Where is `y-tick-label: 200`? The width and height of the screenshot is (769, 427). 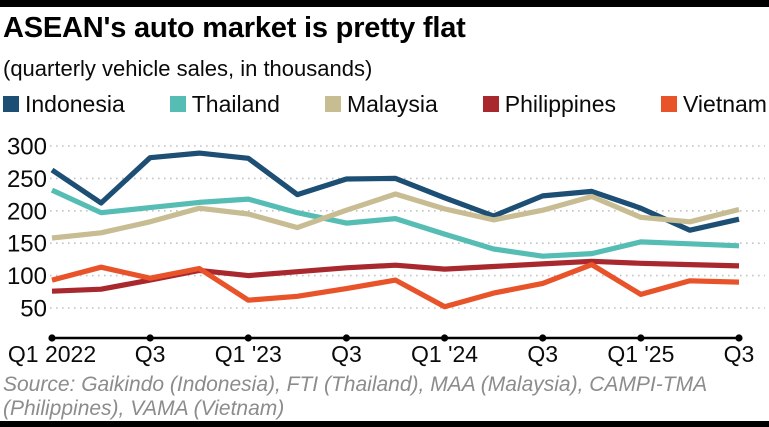 y-tick-label: 200 is located at coordinates (27, 211).